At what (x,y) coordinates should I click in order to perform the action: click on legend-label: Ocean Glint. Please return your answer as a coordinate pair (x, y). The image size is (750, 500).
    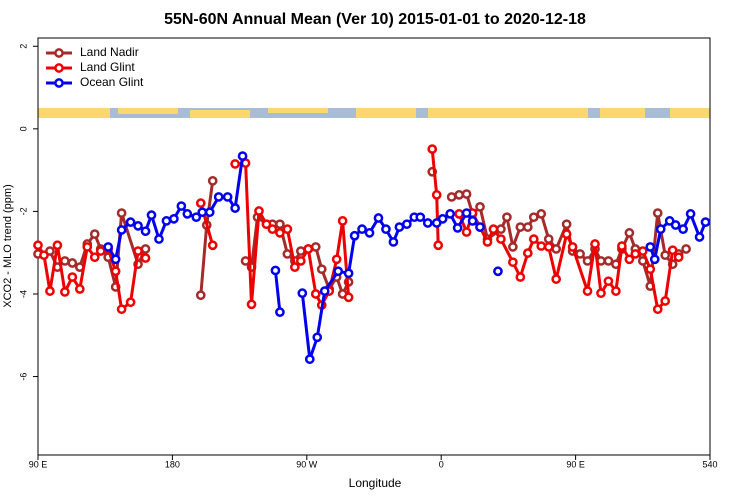
    Looking at the image, I should click on (112, 82).